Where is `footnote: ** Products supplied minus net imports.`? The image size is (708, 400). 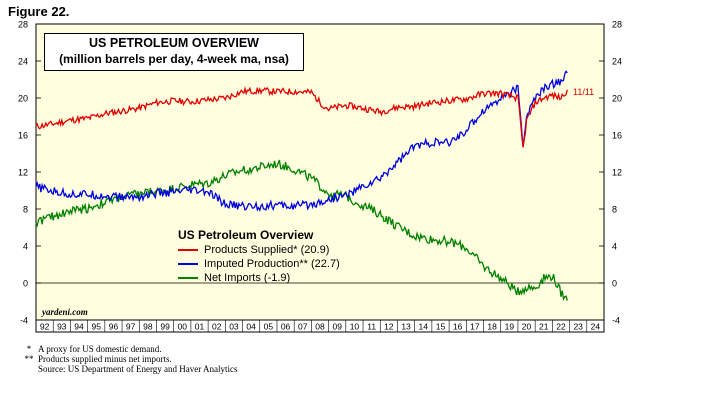 footnote: ** Products supplied minus net imports. is located at coordinates (129, 359).